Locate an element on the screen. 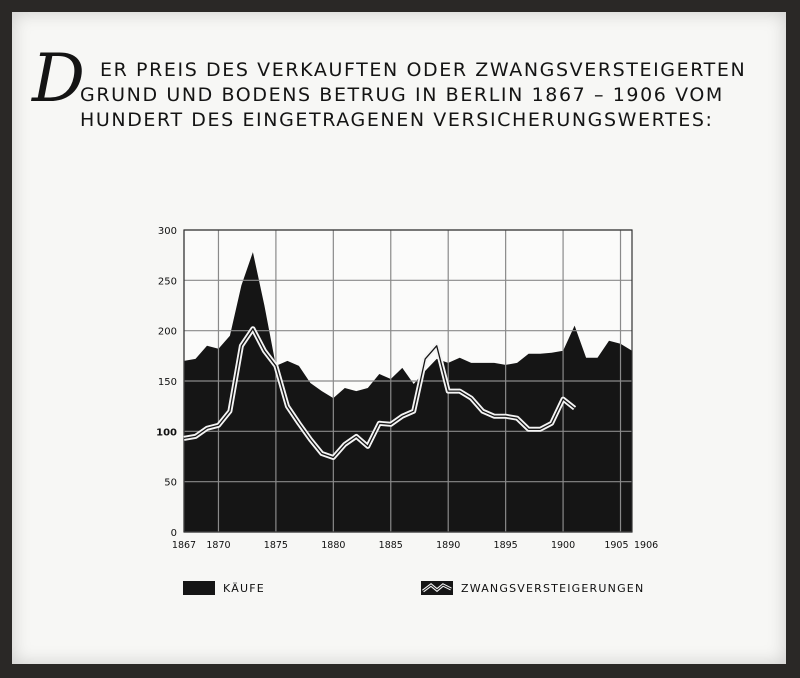 This screenshot has height=678, width=800. legend-label-kaeufe: Käufe is located at coordinates (244, 588).